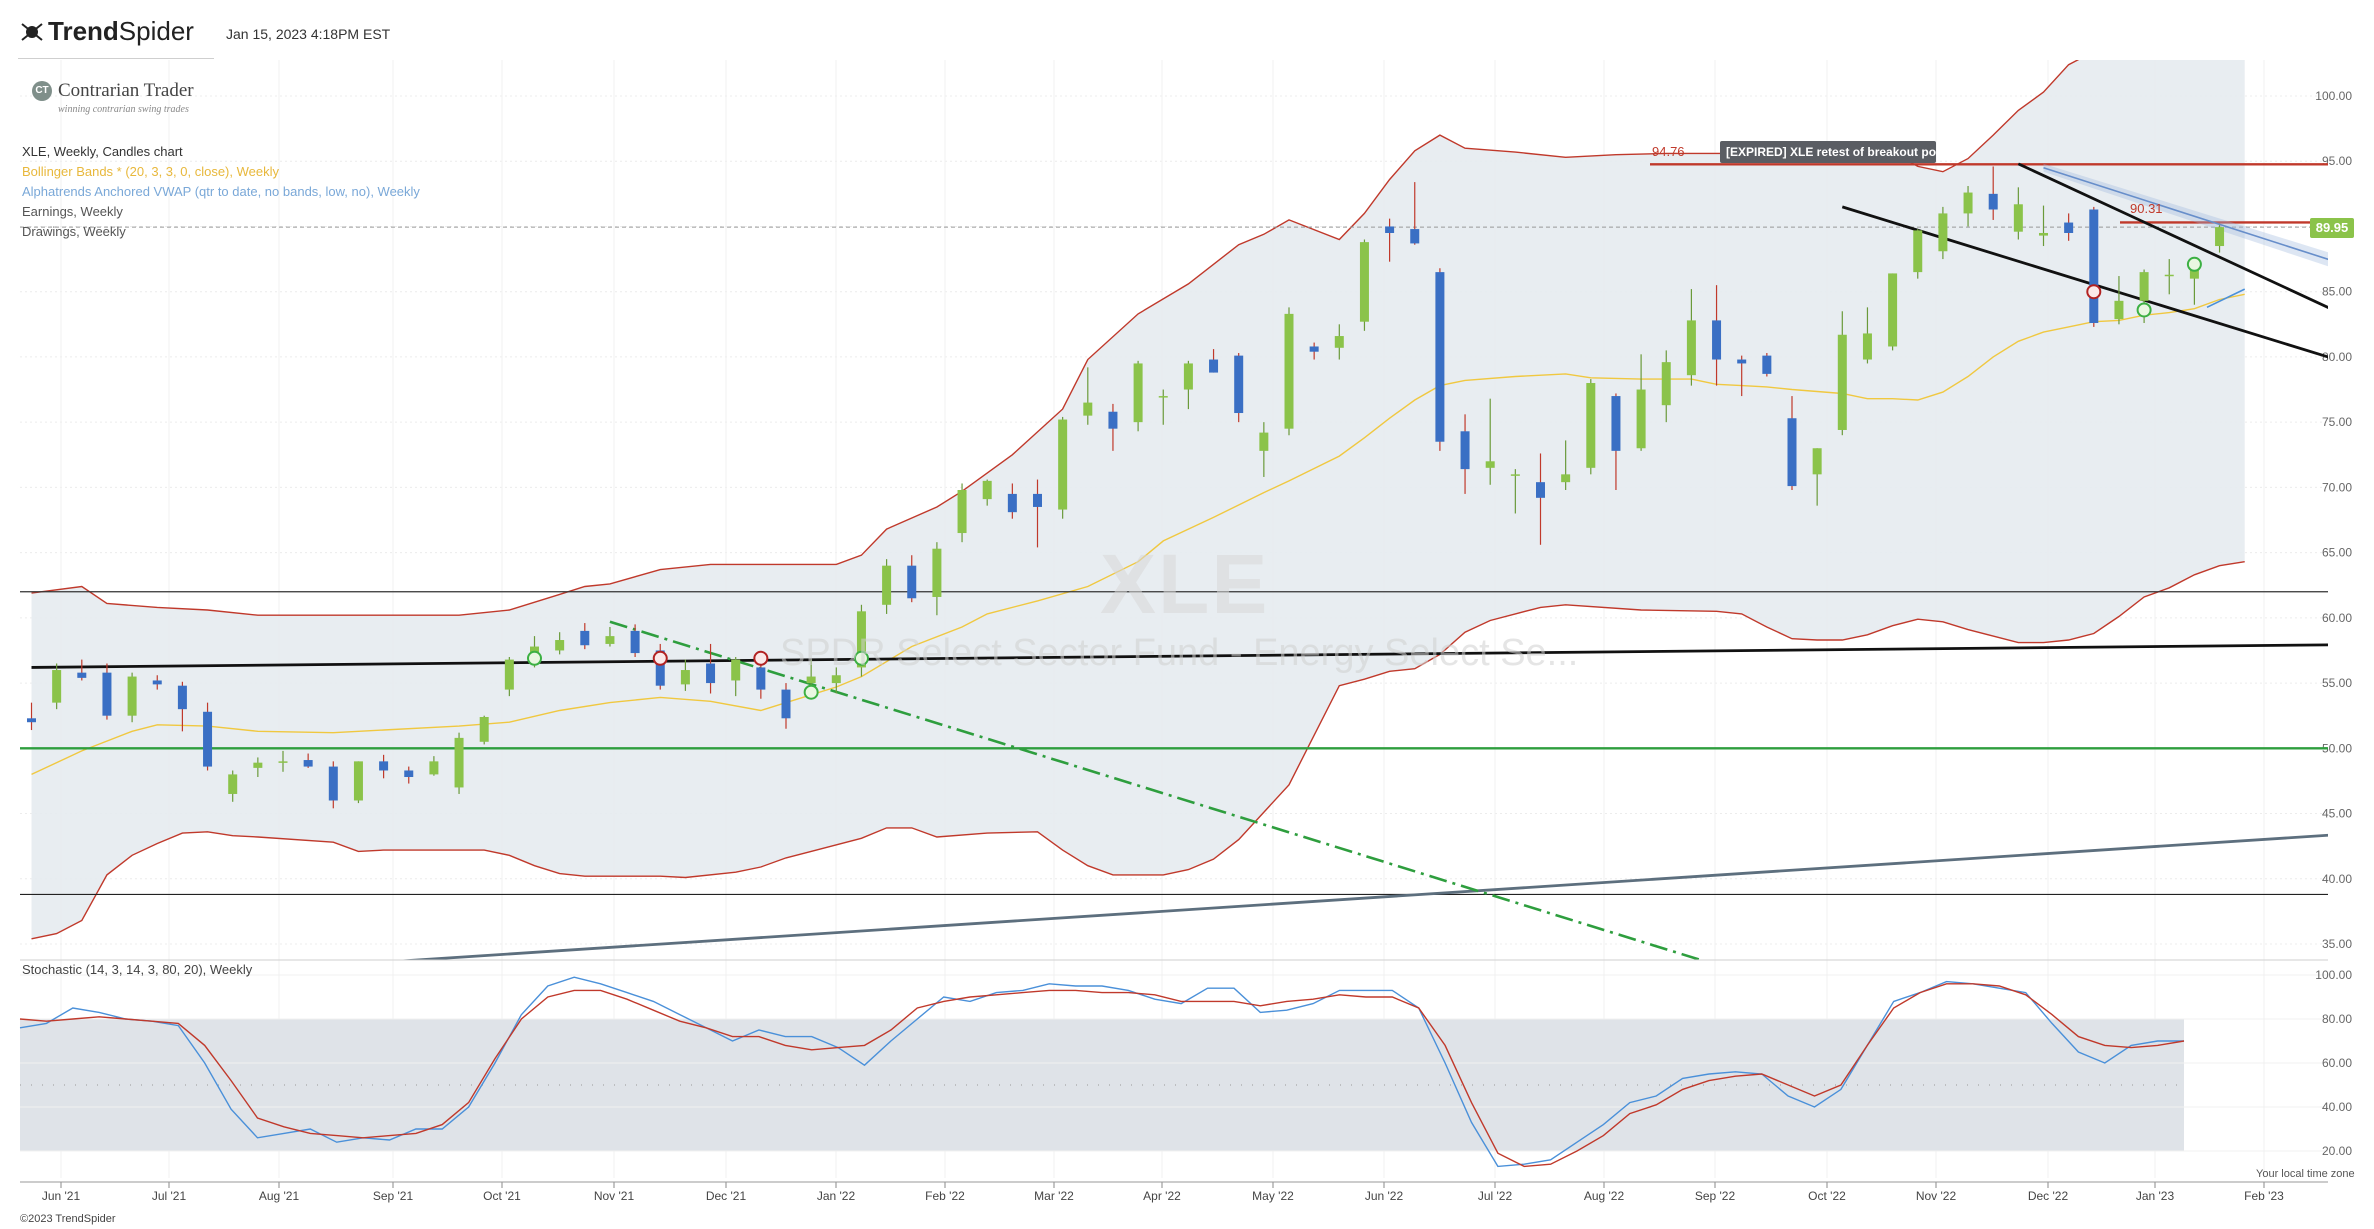 Image resolution: width=2374 pixels, height=1229 pixels. What do you see at coordinates (126, 90) in the screenshot?
I see `logo-name: Contrarian Trader` at bounding box center [126, 90].